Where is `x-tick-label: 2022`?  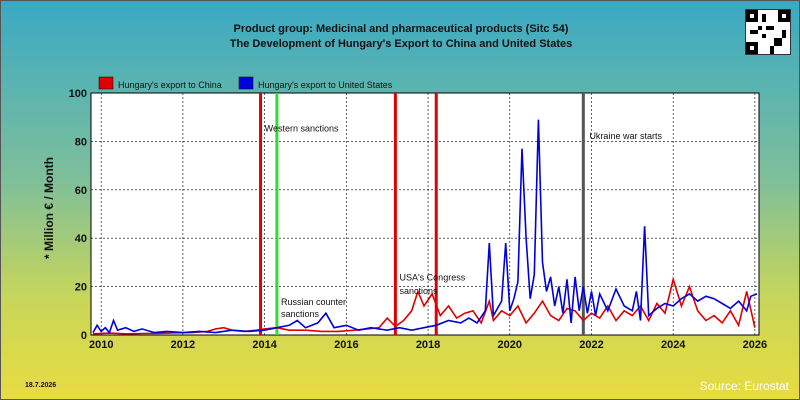 x-tick-label: 2022 is located at coordinates (591, 345).